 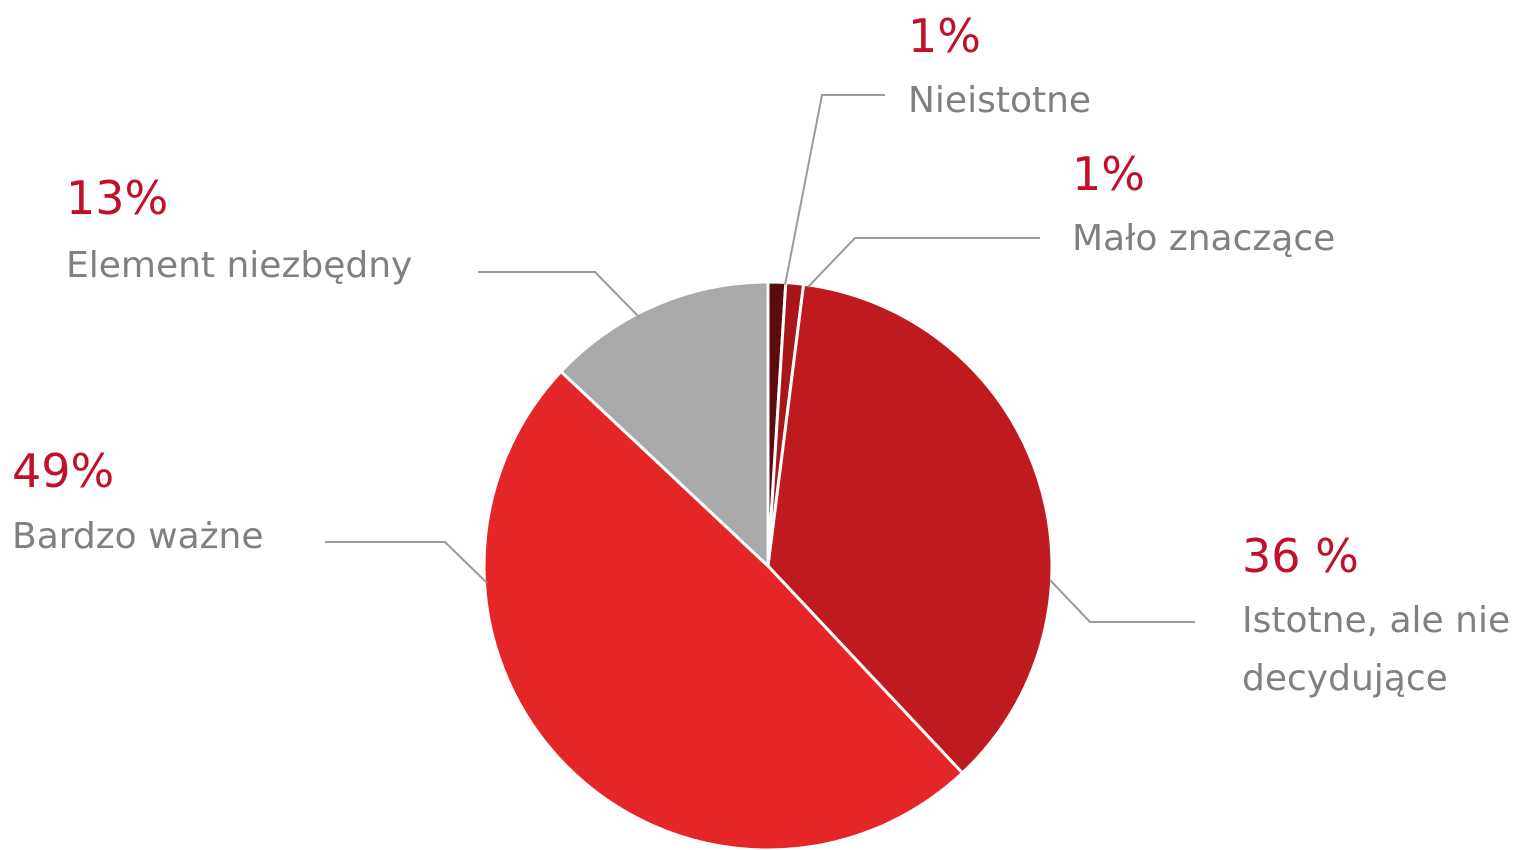 I want to click on slice-name-label: Bardzo ważne, so click(x=138, y=536).